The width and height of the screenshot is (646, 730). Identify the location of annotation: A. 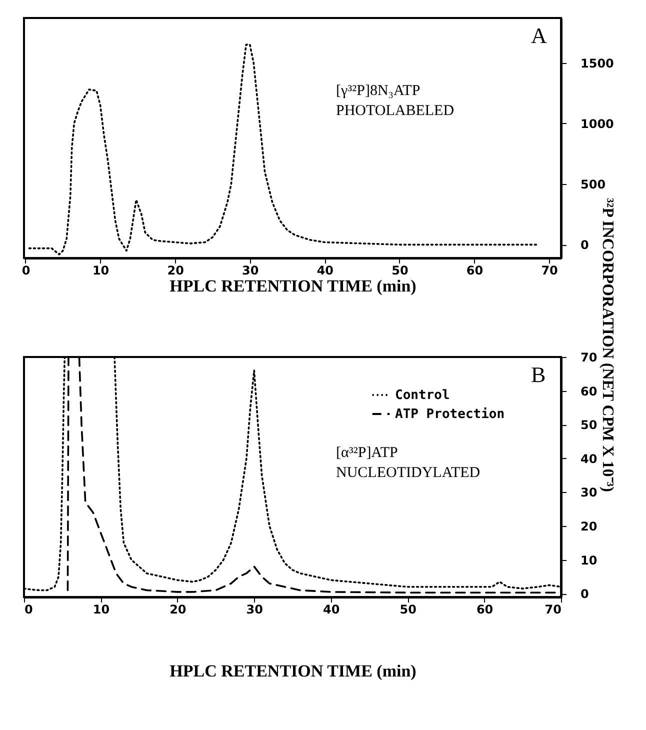
(539, 35).